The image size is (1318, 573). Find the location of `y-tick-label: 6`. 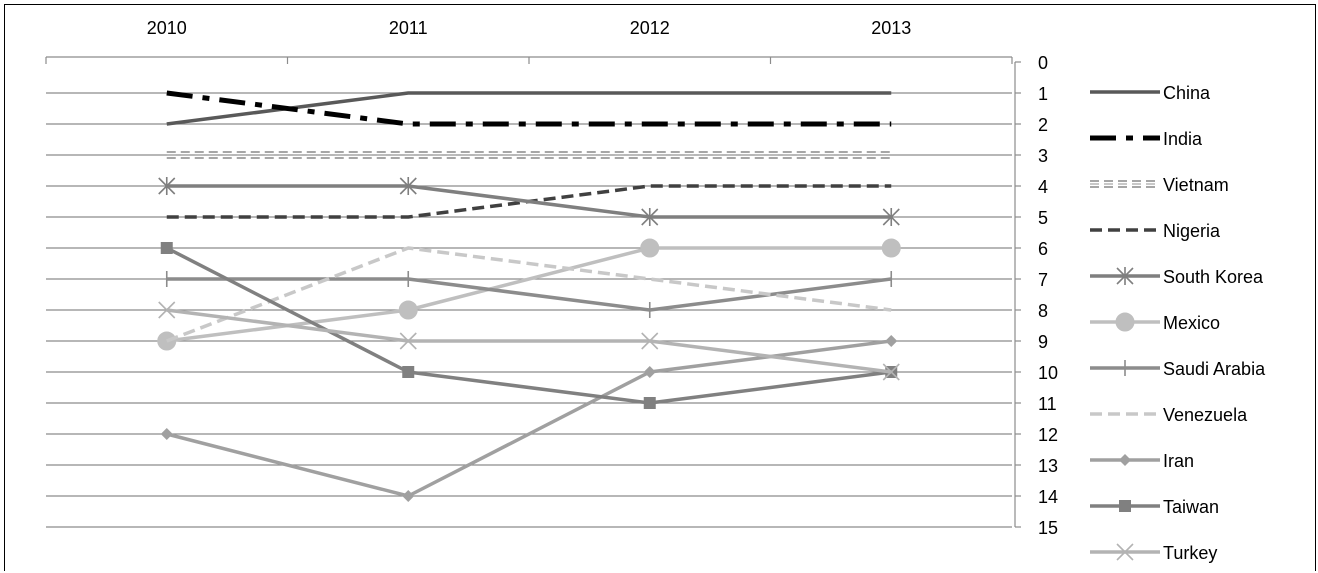

y-tick-label: 6 is located at coordinates (1043, 249).